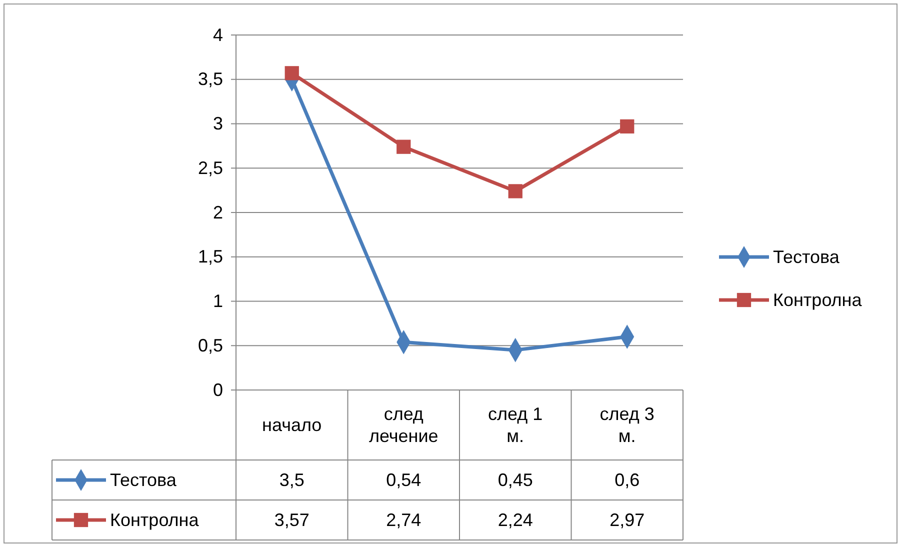  What do you see at coordinates (515, 480) in the screenshot?
I see `data-label: 0,45` at bounding box center [515, 480].